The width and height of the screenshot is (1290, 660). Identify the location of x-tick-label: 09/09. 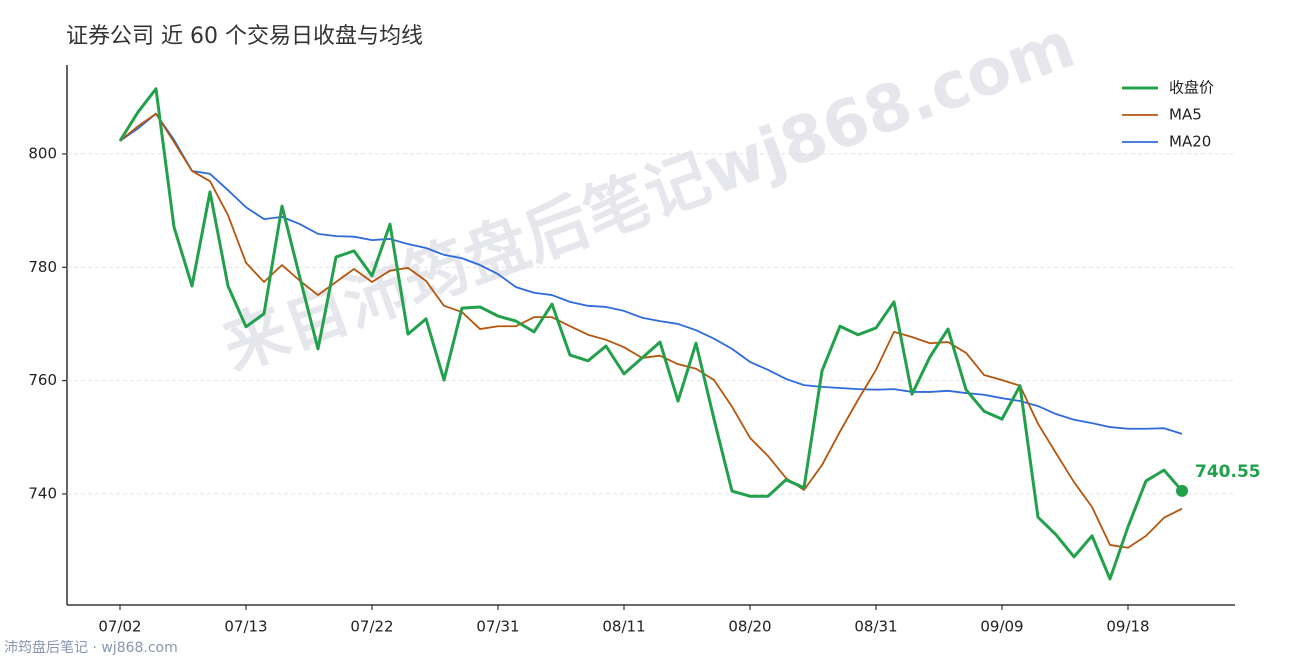
(1001, 627).